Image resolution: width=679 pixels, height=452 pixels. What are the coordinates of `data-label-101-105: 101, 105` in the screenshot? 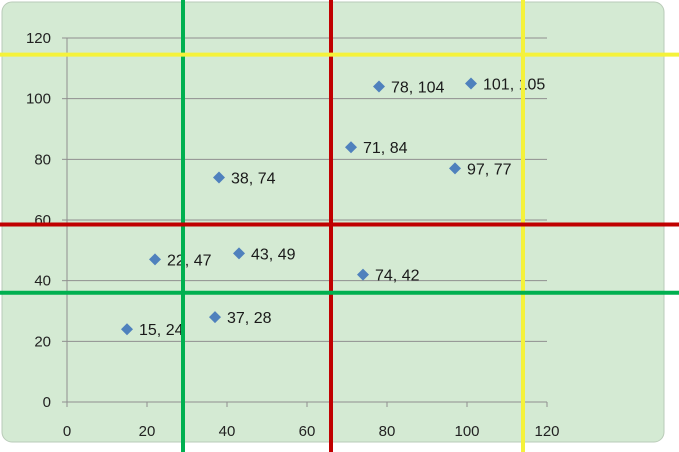 It's located at (514, 85).